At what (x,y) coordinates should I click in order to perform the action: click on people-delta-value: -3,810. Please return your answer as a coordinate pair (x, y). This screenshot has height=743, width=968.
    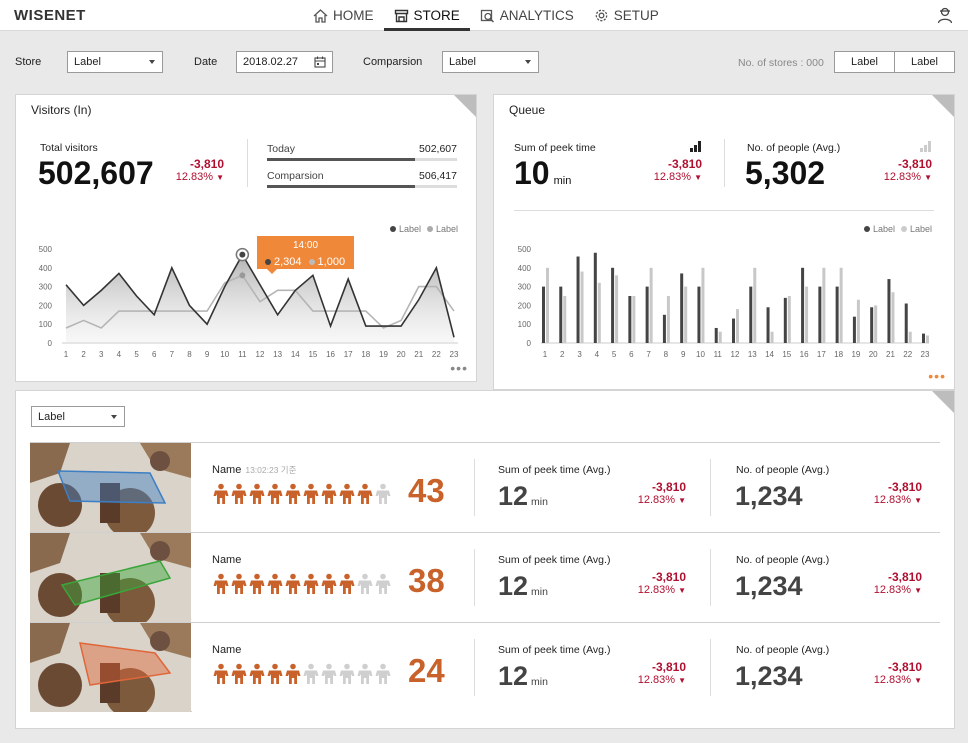
    Looking at the image, I should click on (904, 577).